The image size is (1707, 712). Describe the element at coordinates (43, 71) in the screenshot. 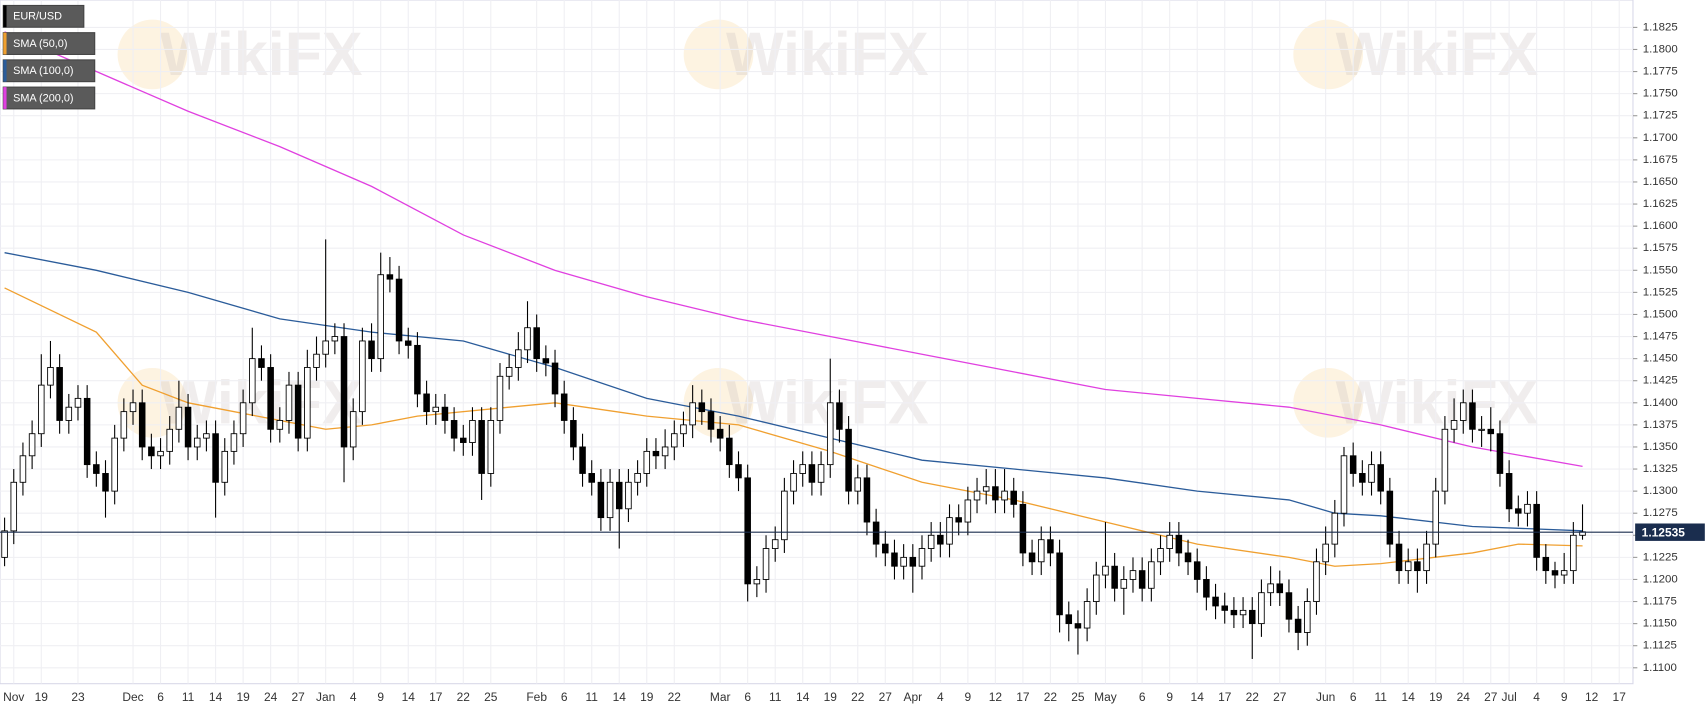

I see `legend-label: SMA (100,0)` at that location.